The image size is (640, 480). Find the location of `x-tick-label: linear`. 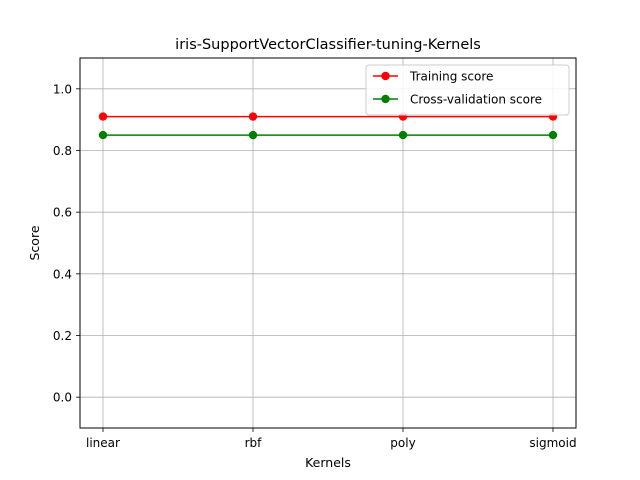

x-tick-label: linear is located at coordinates (103, 443).